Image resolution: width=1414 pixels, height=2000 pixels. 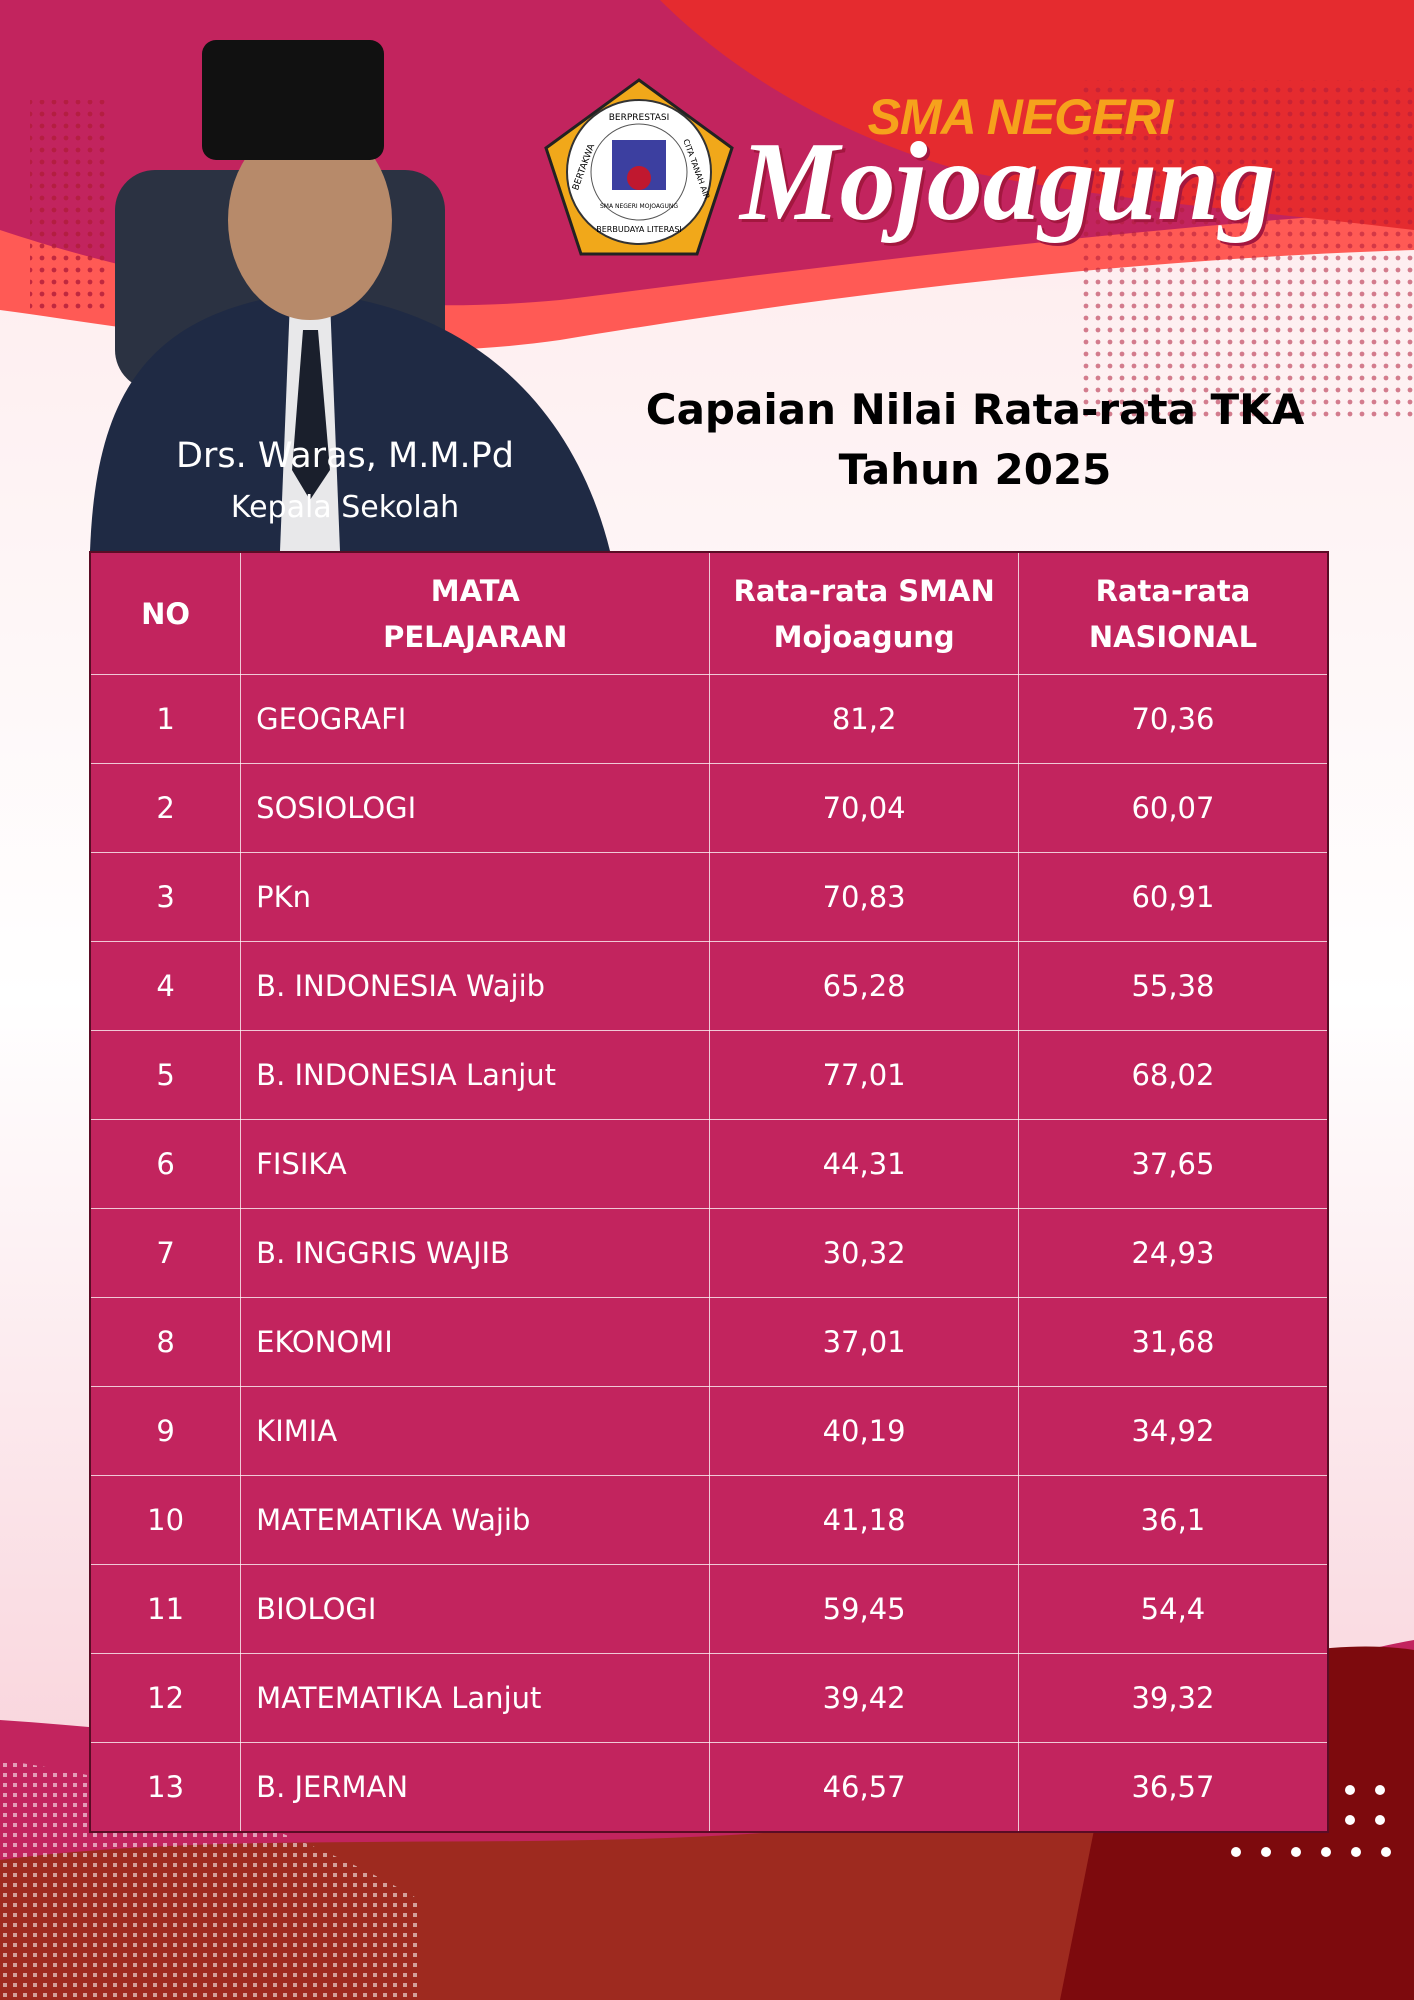 I want to click on column-header: Rata-rata SMAN Mojoagung, so click(x=864, y=613).